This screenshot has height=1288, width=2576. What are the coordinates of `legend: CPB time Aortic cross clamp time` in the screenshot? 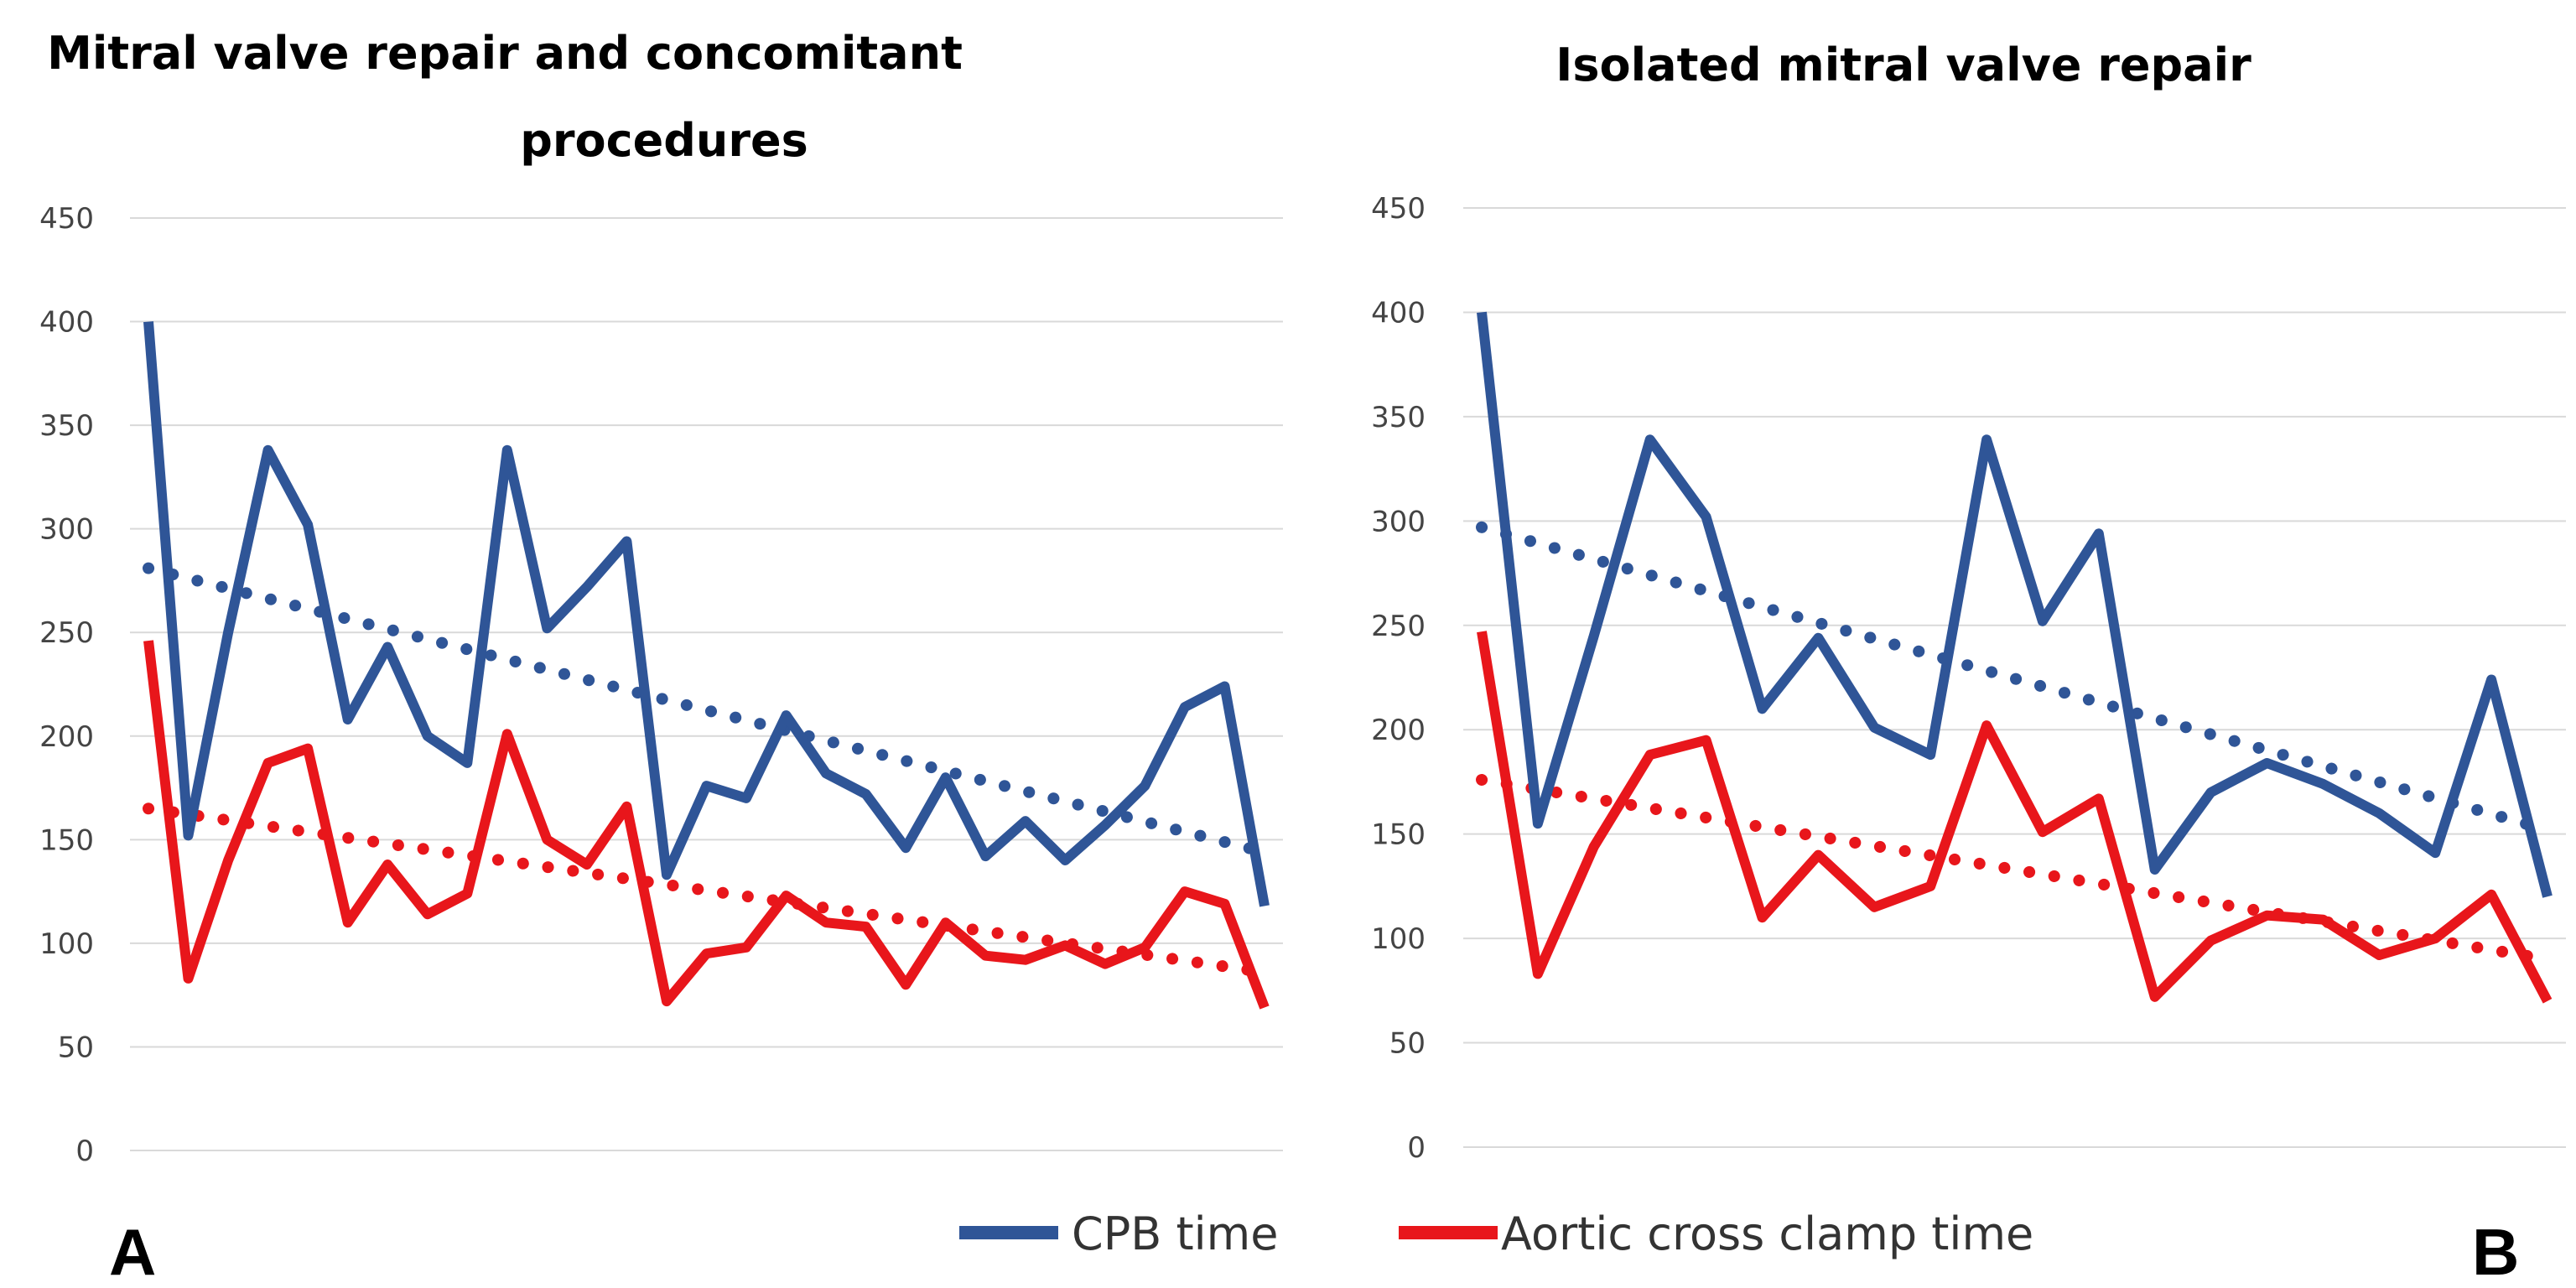 It's located at (1496, 1234).